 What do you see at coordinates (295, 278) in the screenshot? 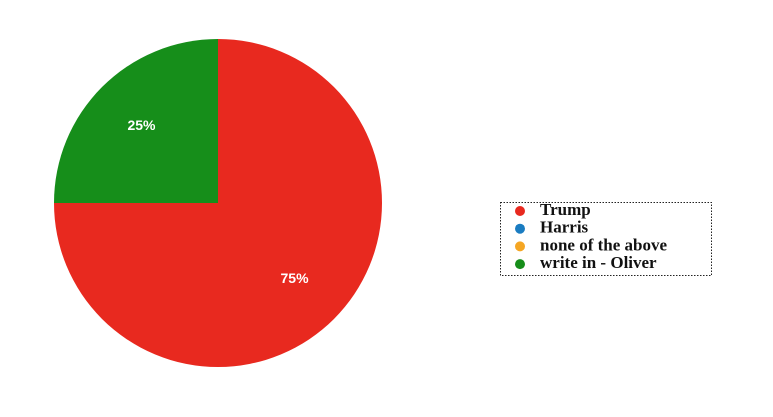
I see `slice-label: 75%` at bounding box center [295, 278].